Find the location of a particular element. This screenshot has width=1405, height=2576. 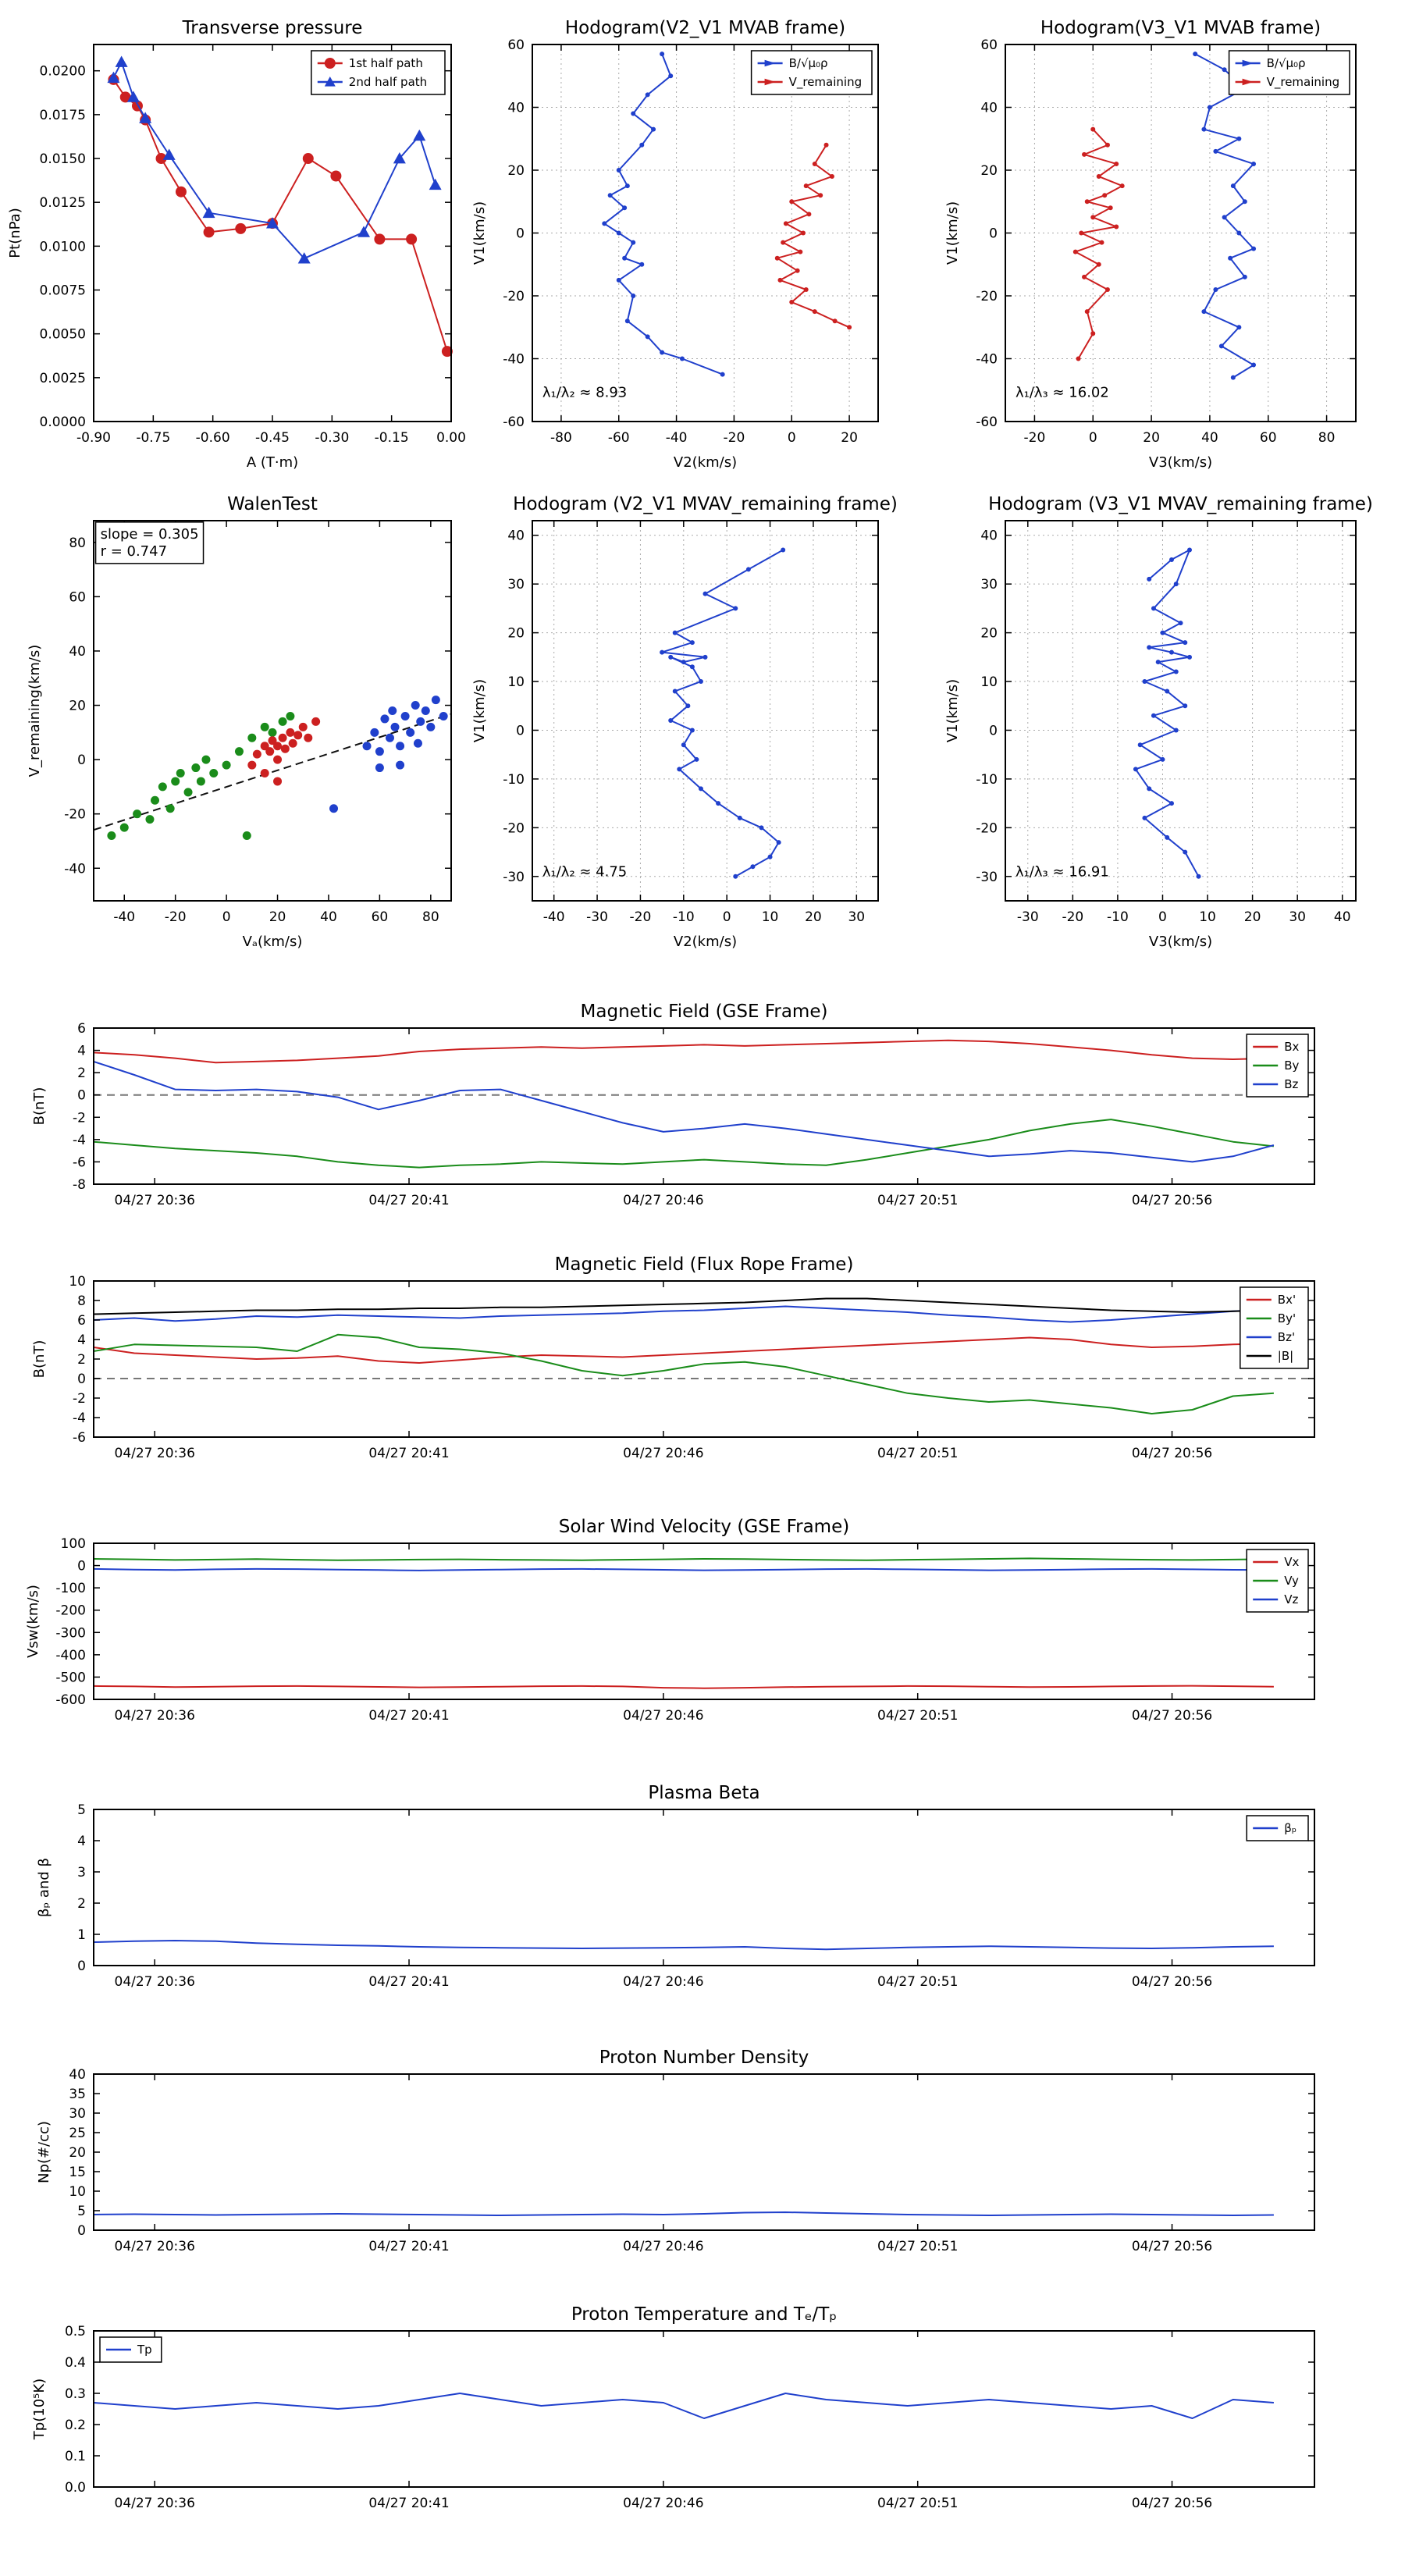

y-tick-label: 0 is located at coordinates (81, 1096).